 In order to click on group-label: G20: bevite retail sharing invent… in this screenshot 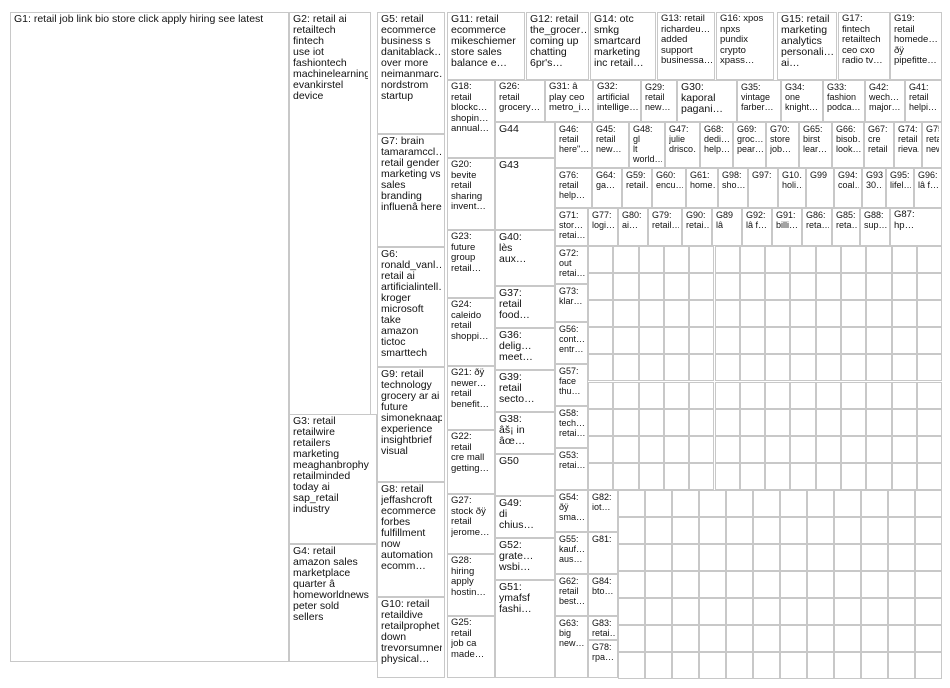, I will do `click(468, 186)`.